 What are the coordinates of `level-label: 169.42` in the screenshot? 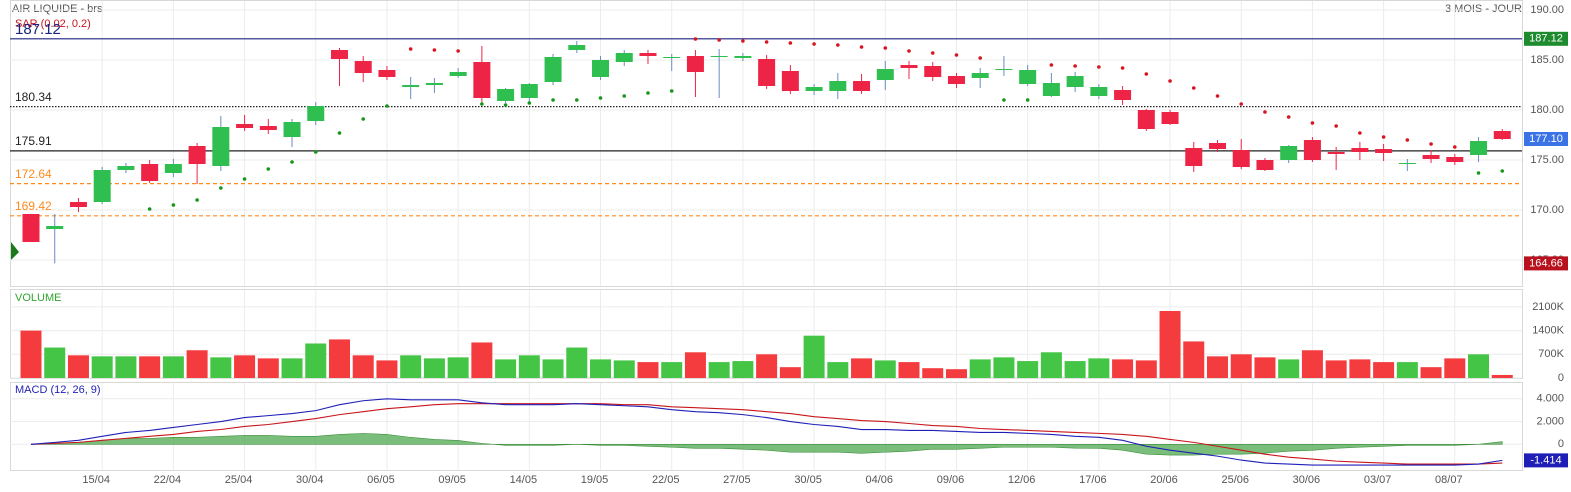 It's located at (33, 206).